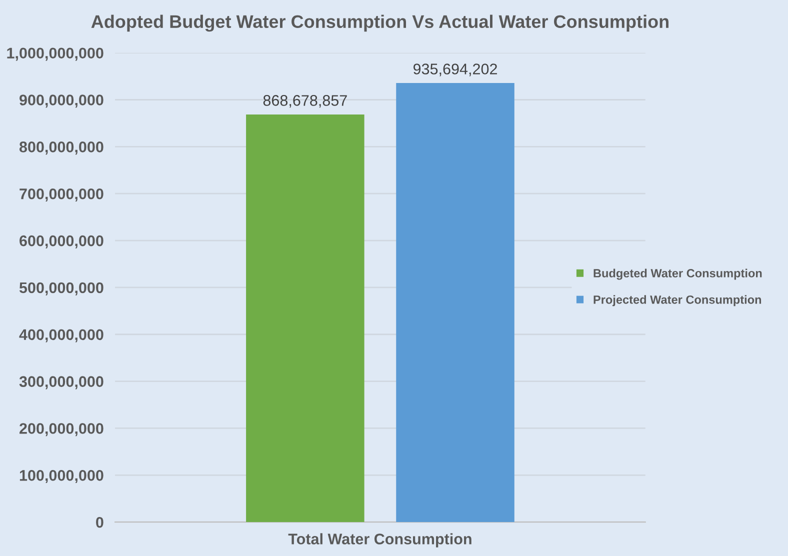 Image resolution: width=788 pixels, height=556 pixels. I want to click on data-label: 935,694,202, so click(455, 70).